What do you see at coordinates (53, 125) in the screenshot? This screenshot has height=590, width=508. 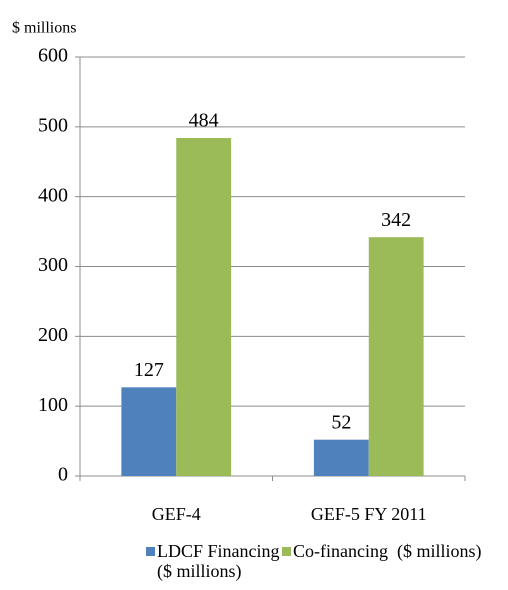 I see `y-tick-label: 500` at bounding box center [53, 125].